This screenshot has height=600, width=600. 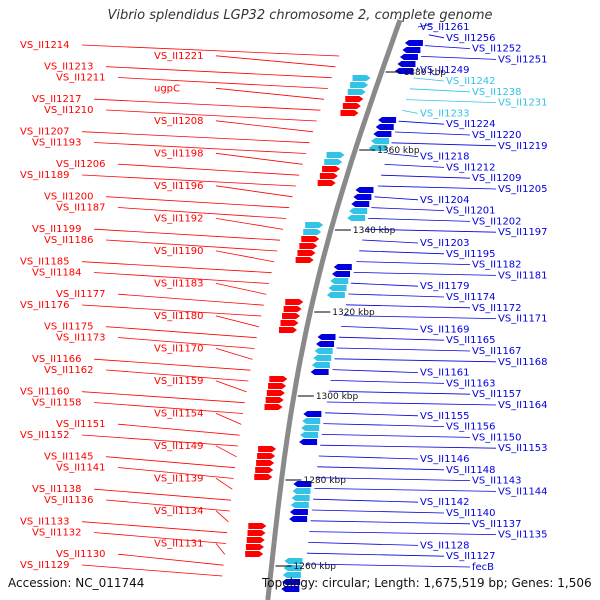 What do you see at coordinates (471, 340) in the screenshot?
I see `right-gene-label: VS_II1165` at bounding box center [471, 340].